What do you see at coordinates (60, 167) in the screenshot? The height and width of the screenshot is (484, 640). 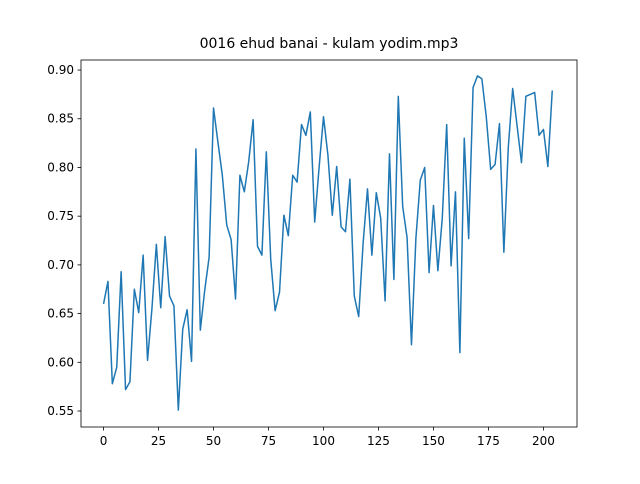 I see `y-tick-label: 0.80` at bounding box center [60, 167].